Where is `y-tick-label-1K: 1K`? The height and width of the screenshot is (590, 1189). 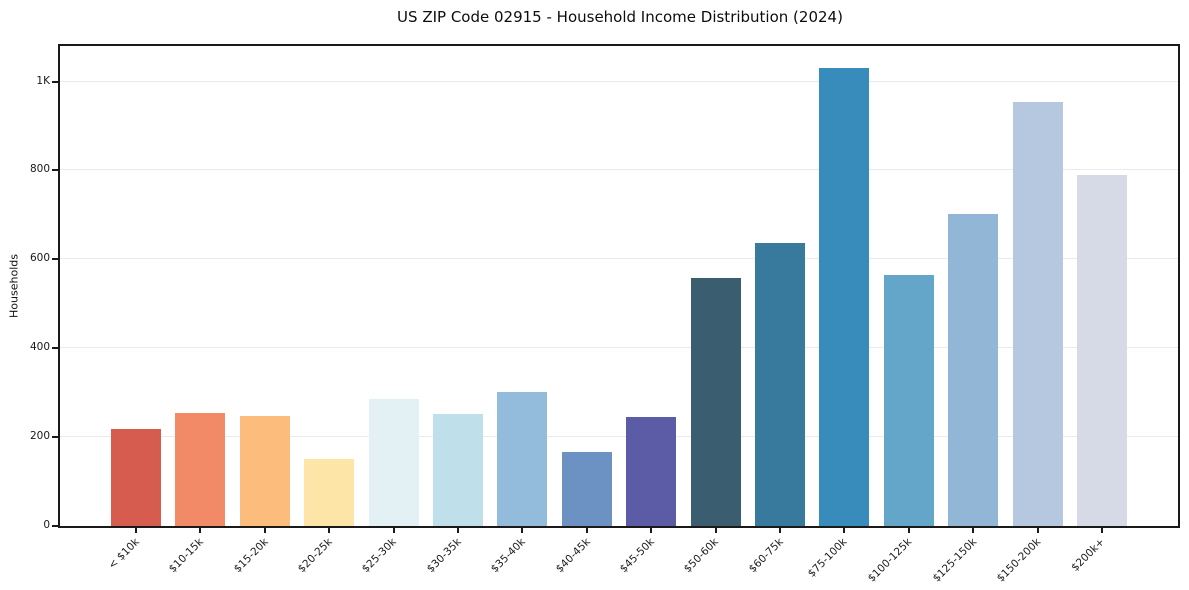 y-tick-label-1K: 1K is located at coordinates (43, 80).